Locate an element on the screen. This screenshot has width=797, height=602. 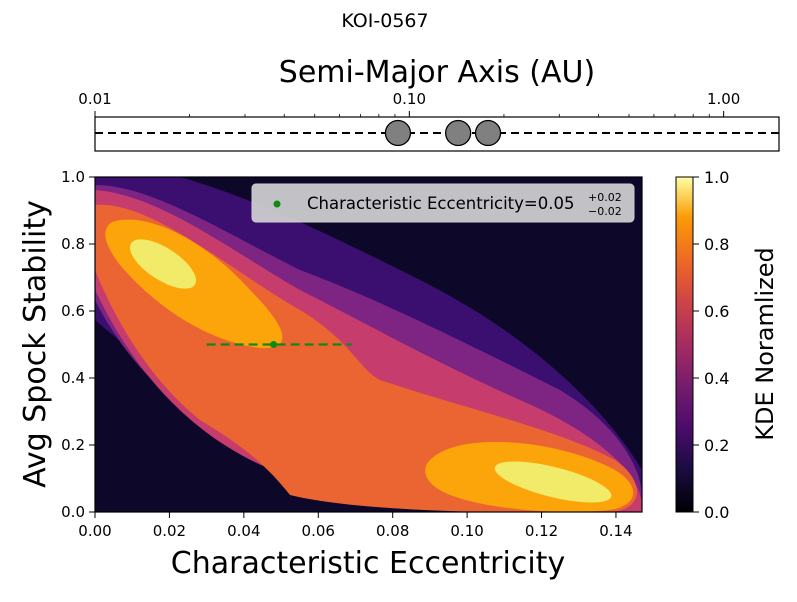
legend-marker-icon is located at coordinates (277, 204).